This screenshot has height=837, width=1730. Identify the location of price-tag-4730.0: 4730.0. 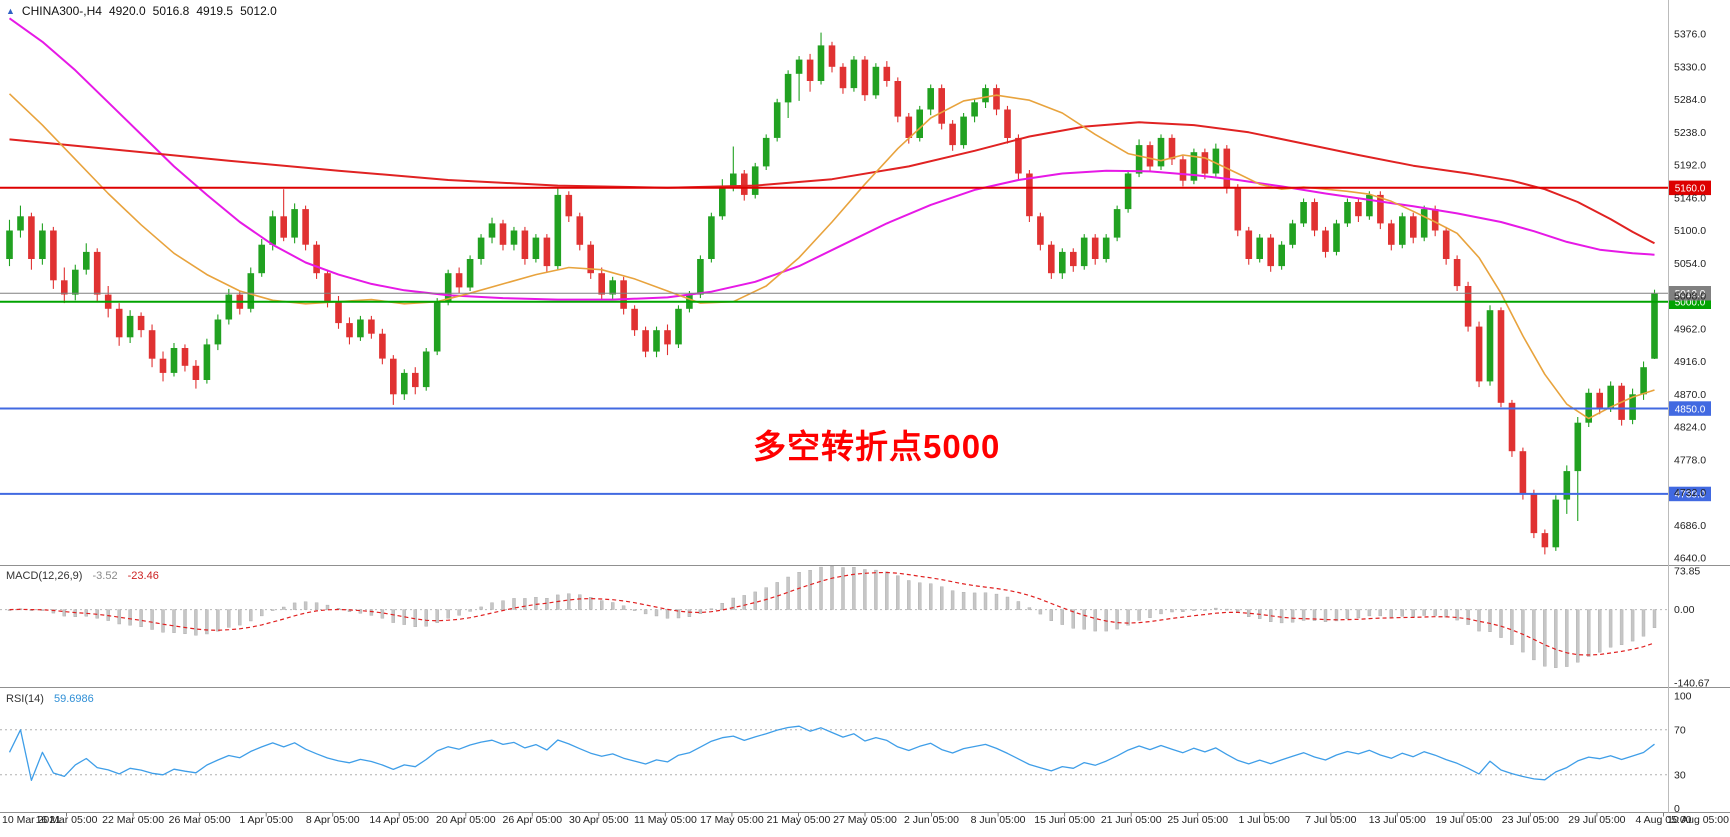
(1690, 494).